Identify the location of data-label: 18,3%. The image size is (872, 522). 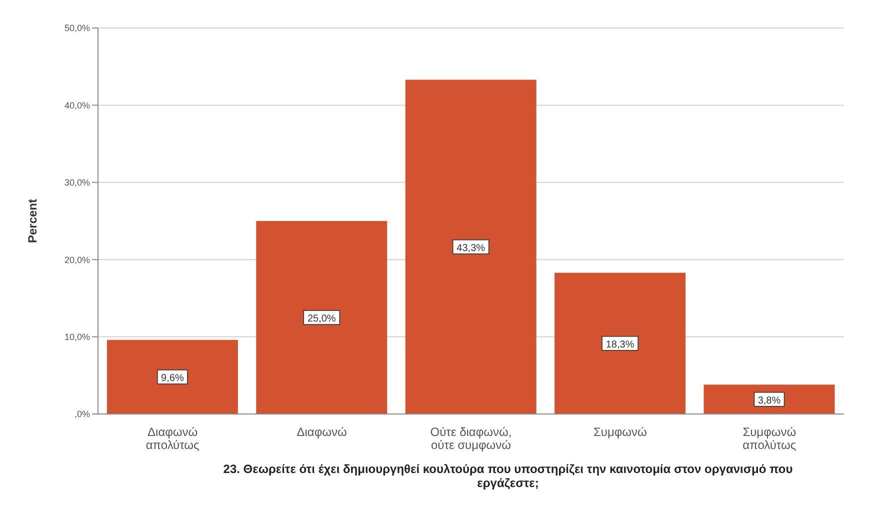
(620, 344).